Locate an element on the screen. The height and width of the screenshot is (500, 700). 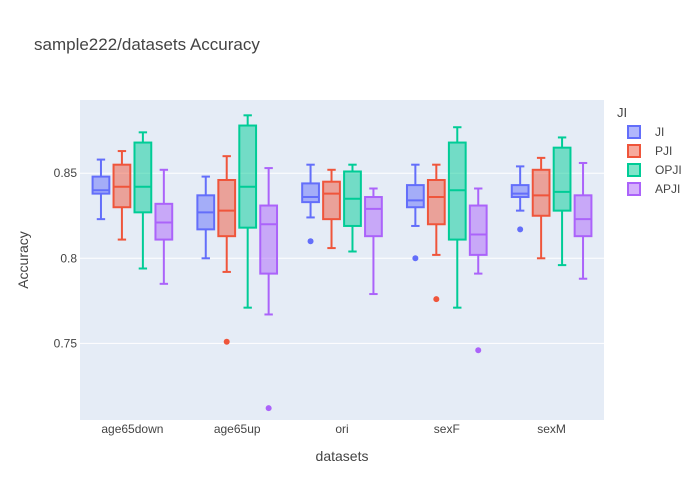
box-opji-sexF is located at coordinates (457, 217).